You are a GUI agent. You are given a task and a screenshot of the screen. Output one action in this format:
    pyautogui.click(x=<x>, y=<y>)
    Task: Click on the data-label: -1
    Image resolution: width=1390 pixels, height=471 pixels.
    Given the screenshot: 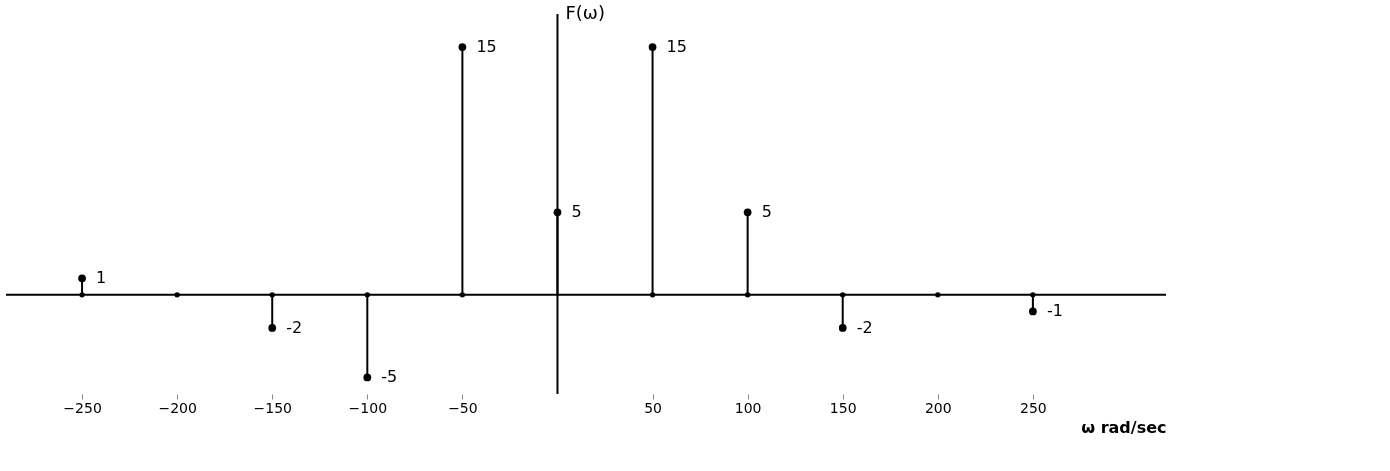 What is the action you would take?
    pyautogui.click(x=1054, y=311)
    